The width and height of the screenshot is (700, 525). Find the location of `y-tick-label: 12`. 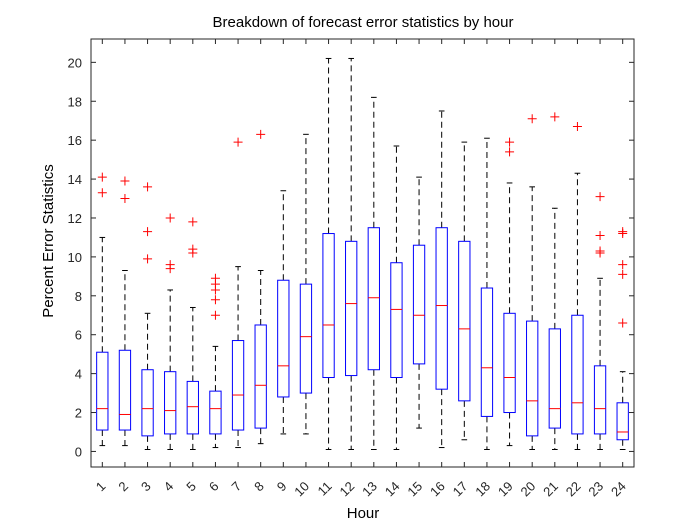

y-tick-label: 12 is located at coordinates (75, 218).